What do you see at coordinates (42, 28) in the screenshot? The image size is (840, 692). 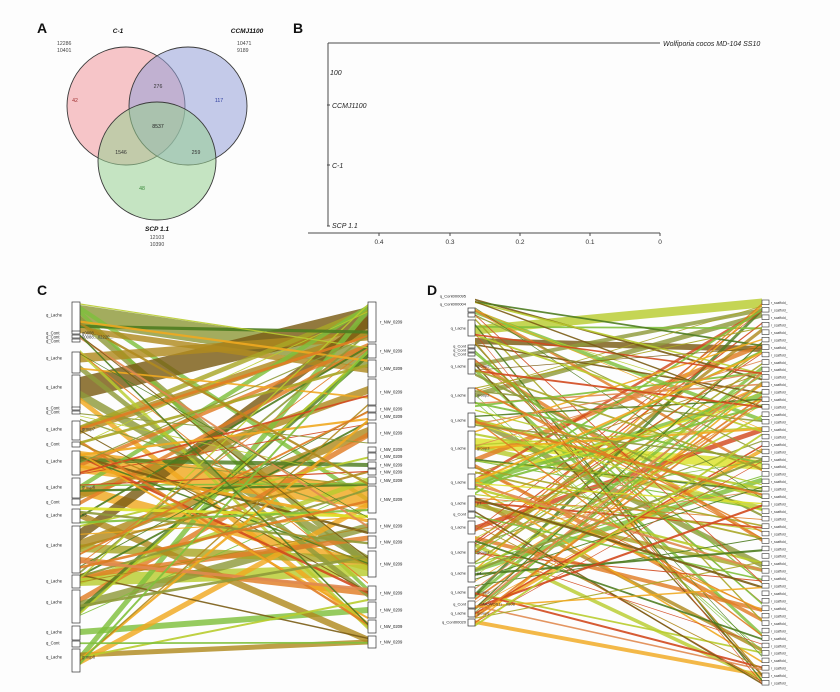 I see `panel-label-a: A` at bounding box center [42, 28].